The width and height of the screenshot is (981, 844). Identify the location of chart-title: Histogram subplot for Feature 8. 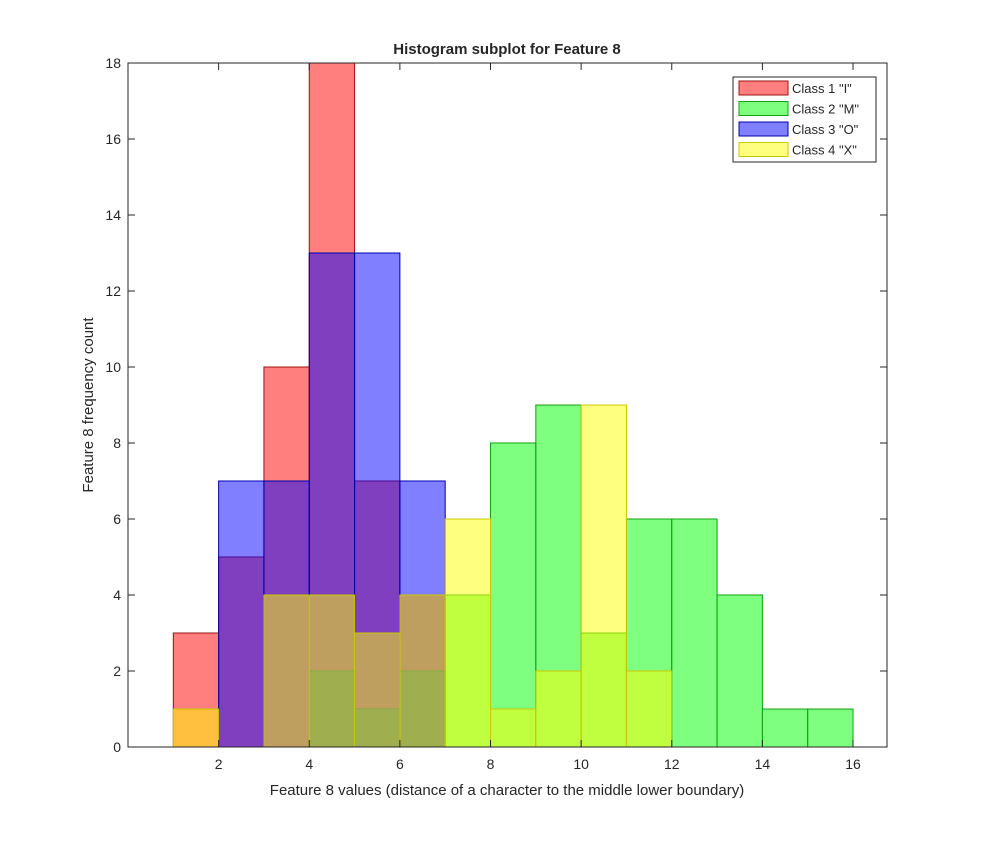
(507, 49).